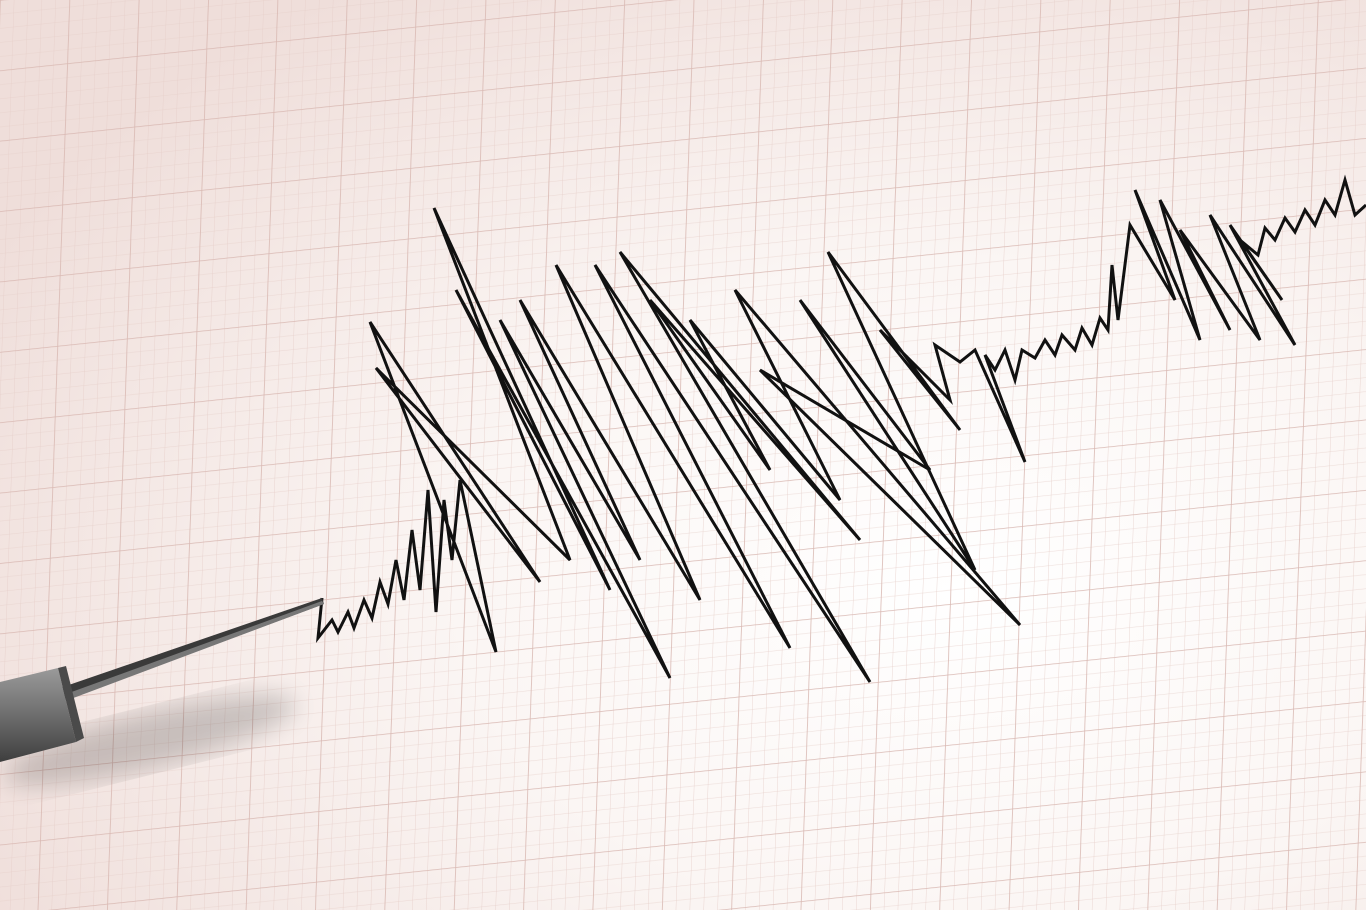 The height and width of the screenshot is (910, 1366). Describe the element at coordinates (150, 740) in the screenshot. I see `stylus-shadow` at that location.